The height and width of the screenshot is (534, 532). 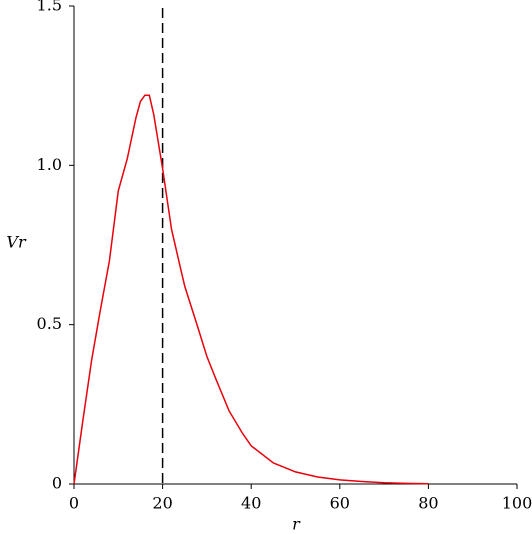 What do you see at coordinates (49, 323) in the screenshot?
I see `y-tick-label: 0.5` at bounding box center [49, 323].